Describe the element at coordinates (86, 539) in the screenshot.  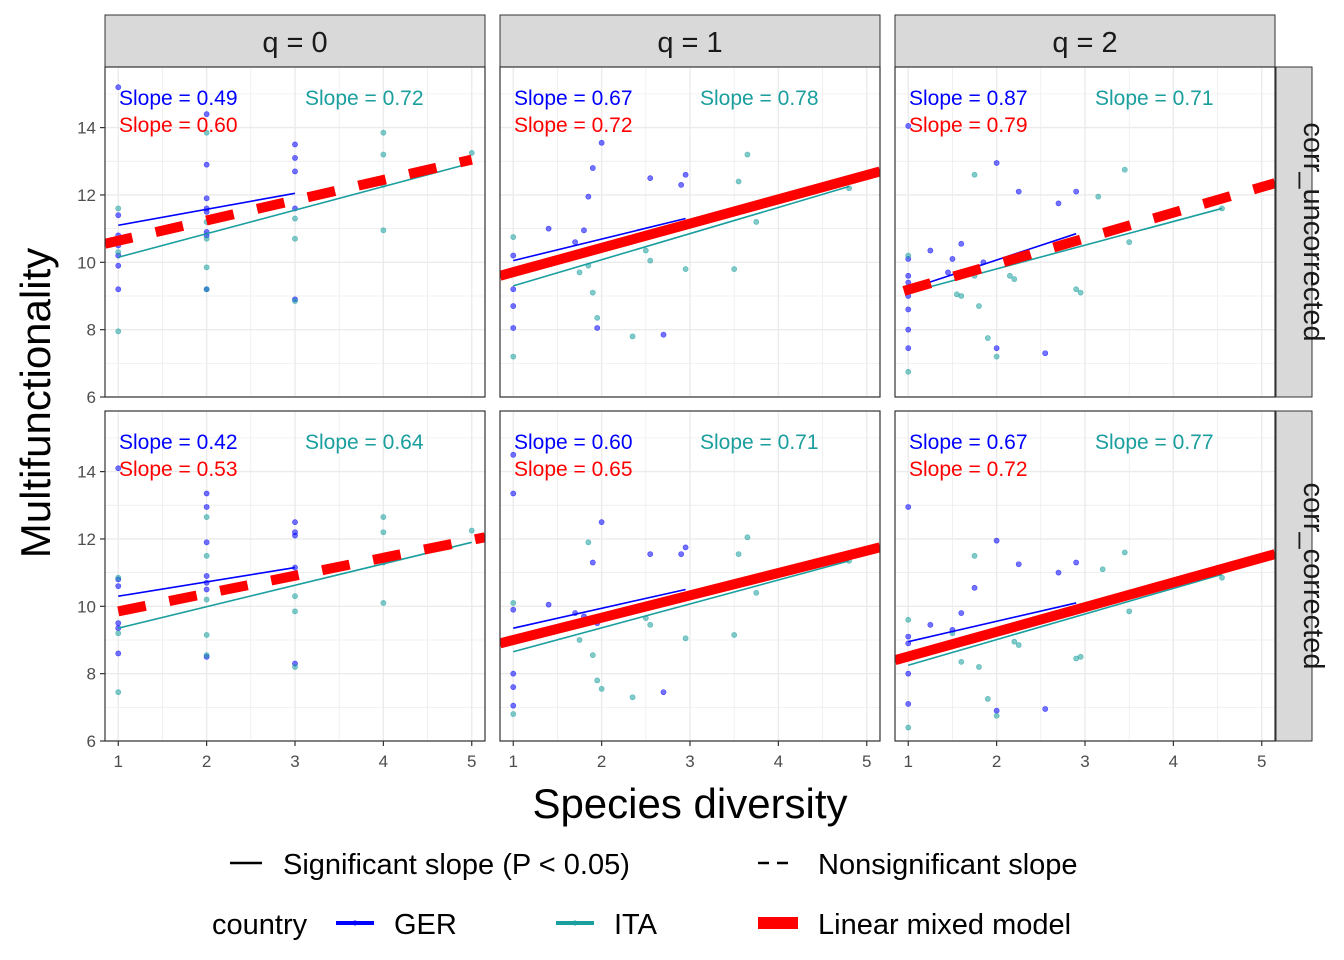
I see `y-tick-label: 12` at that location.